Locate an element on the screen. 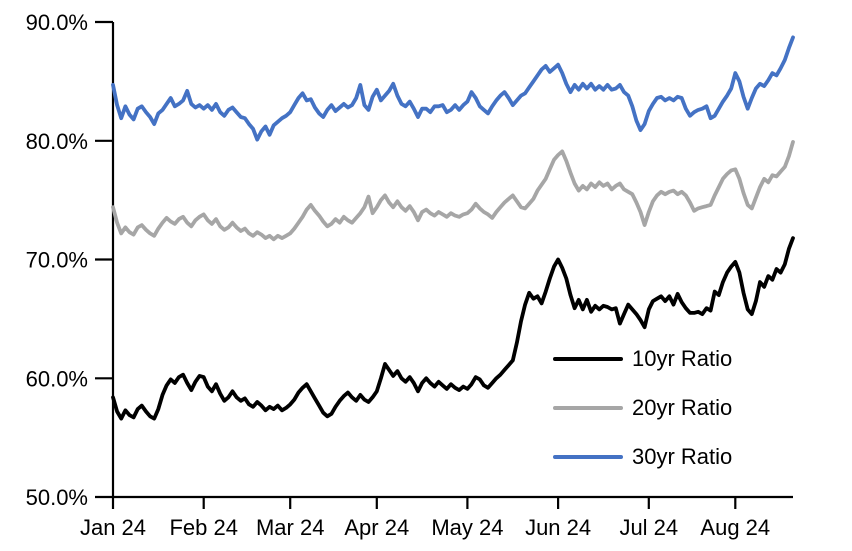  y-tick-label: 90.0% is located at coordinates (57, 22).